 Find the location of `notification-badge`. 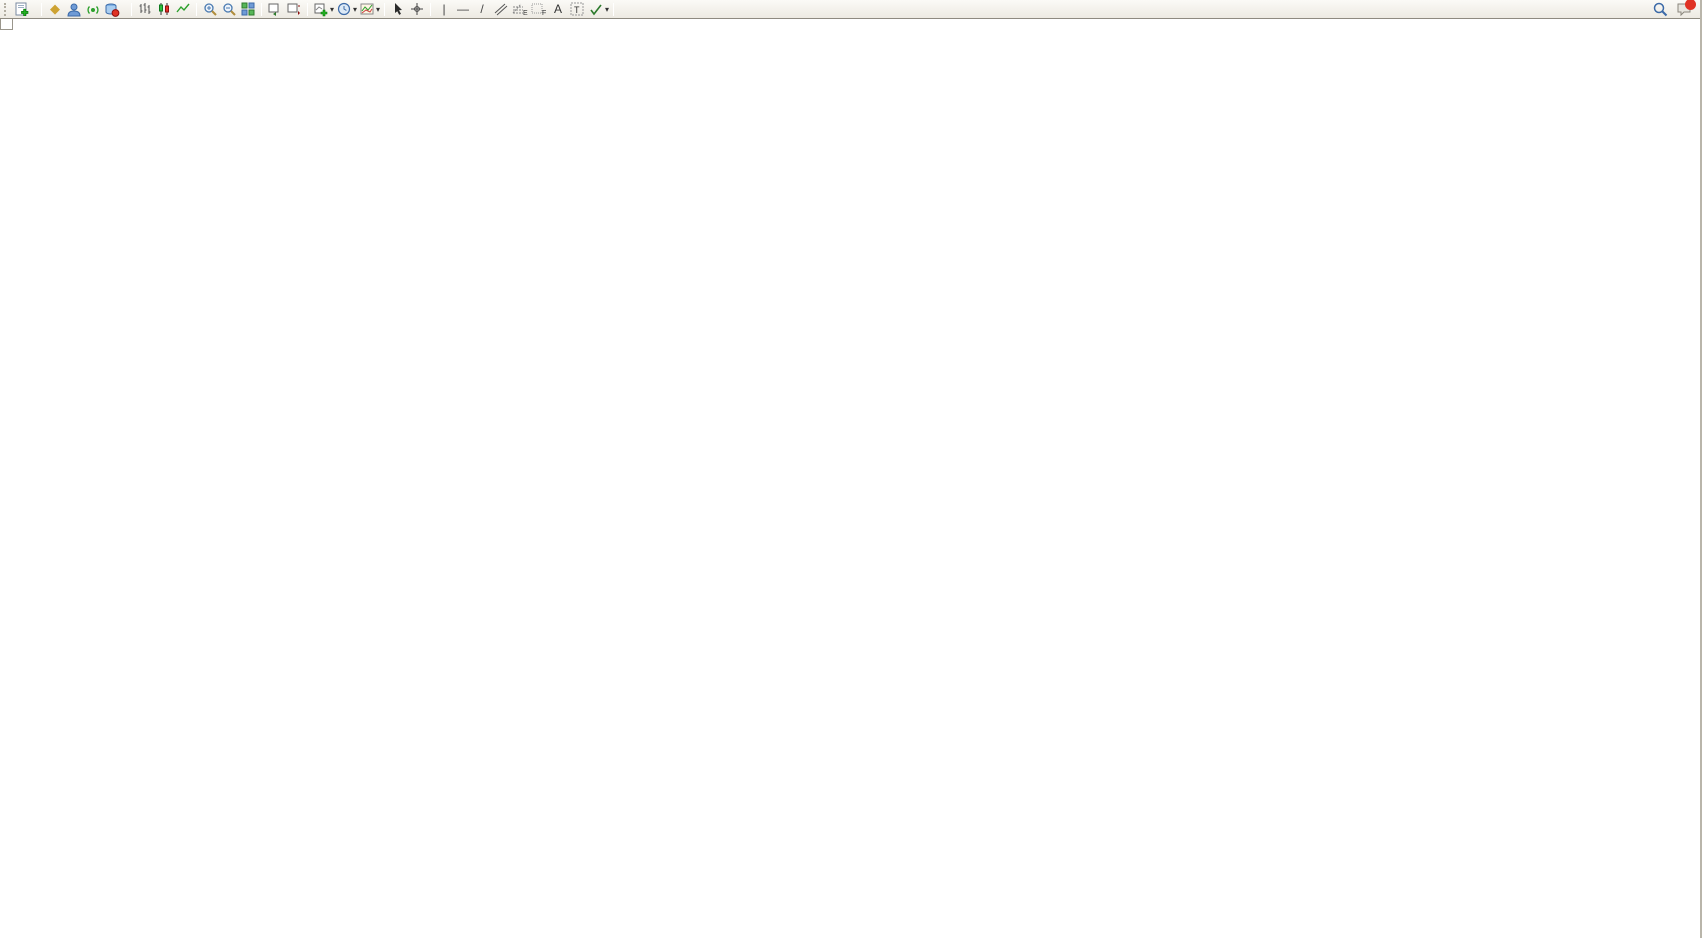

notification-badge is located at coordinates (1690, 5).